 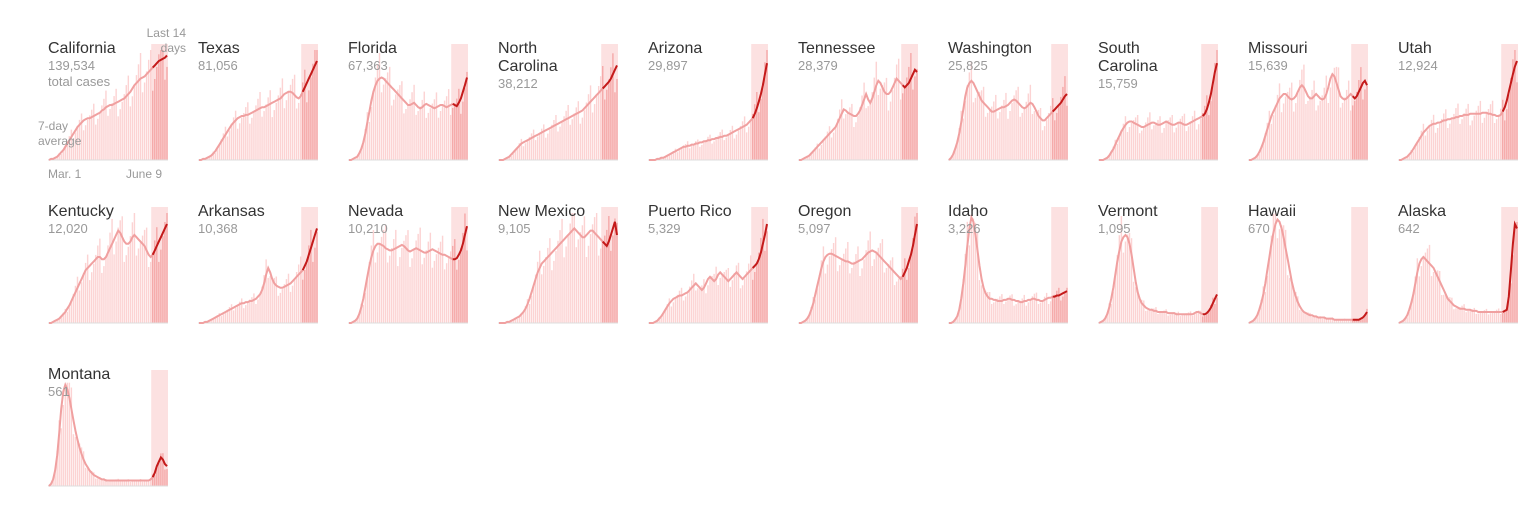 What do you see at coordinates (1458, 102) in the screenshot?
I see `sparkline-utah` at bounding box center [1458, 102].